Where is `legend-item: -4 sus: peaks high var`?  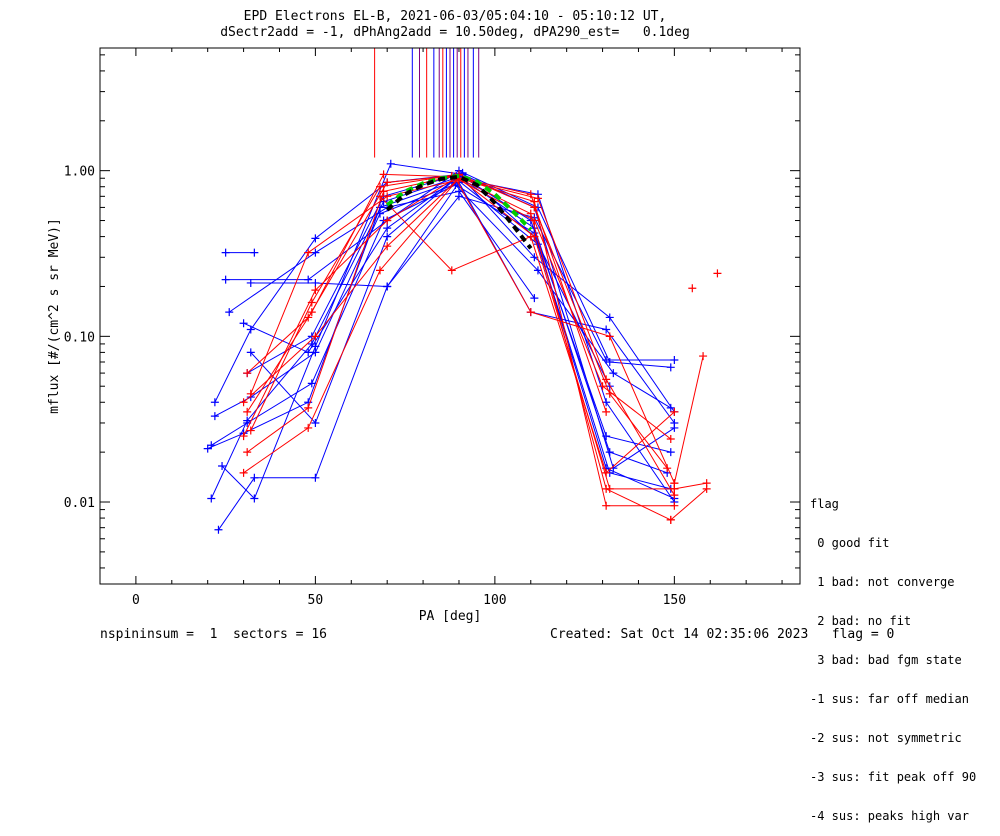 legend-item: -4 sus: peaks high var is located at coordinates (889, 816).